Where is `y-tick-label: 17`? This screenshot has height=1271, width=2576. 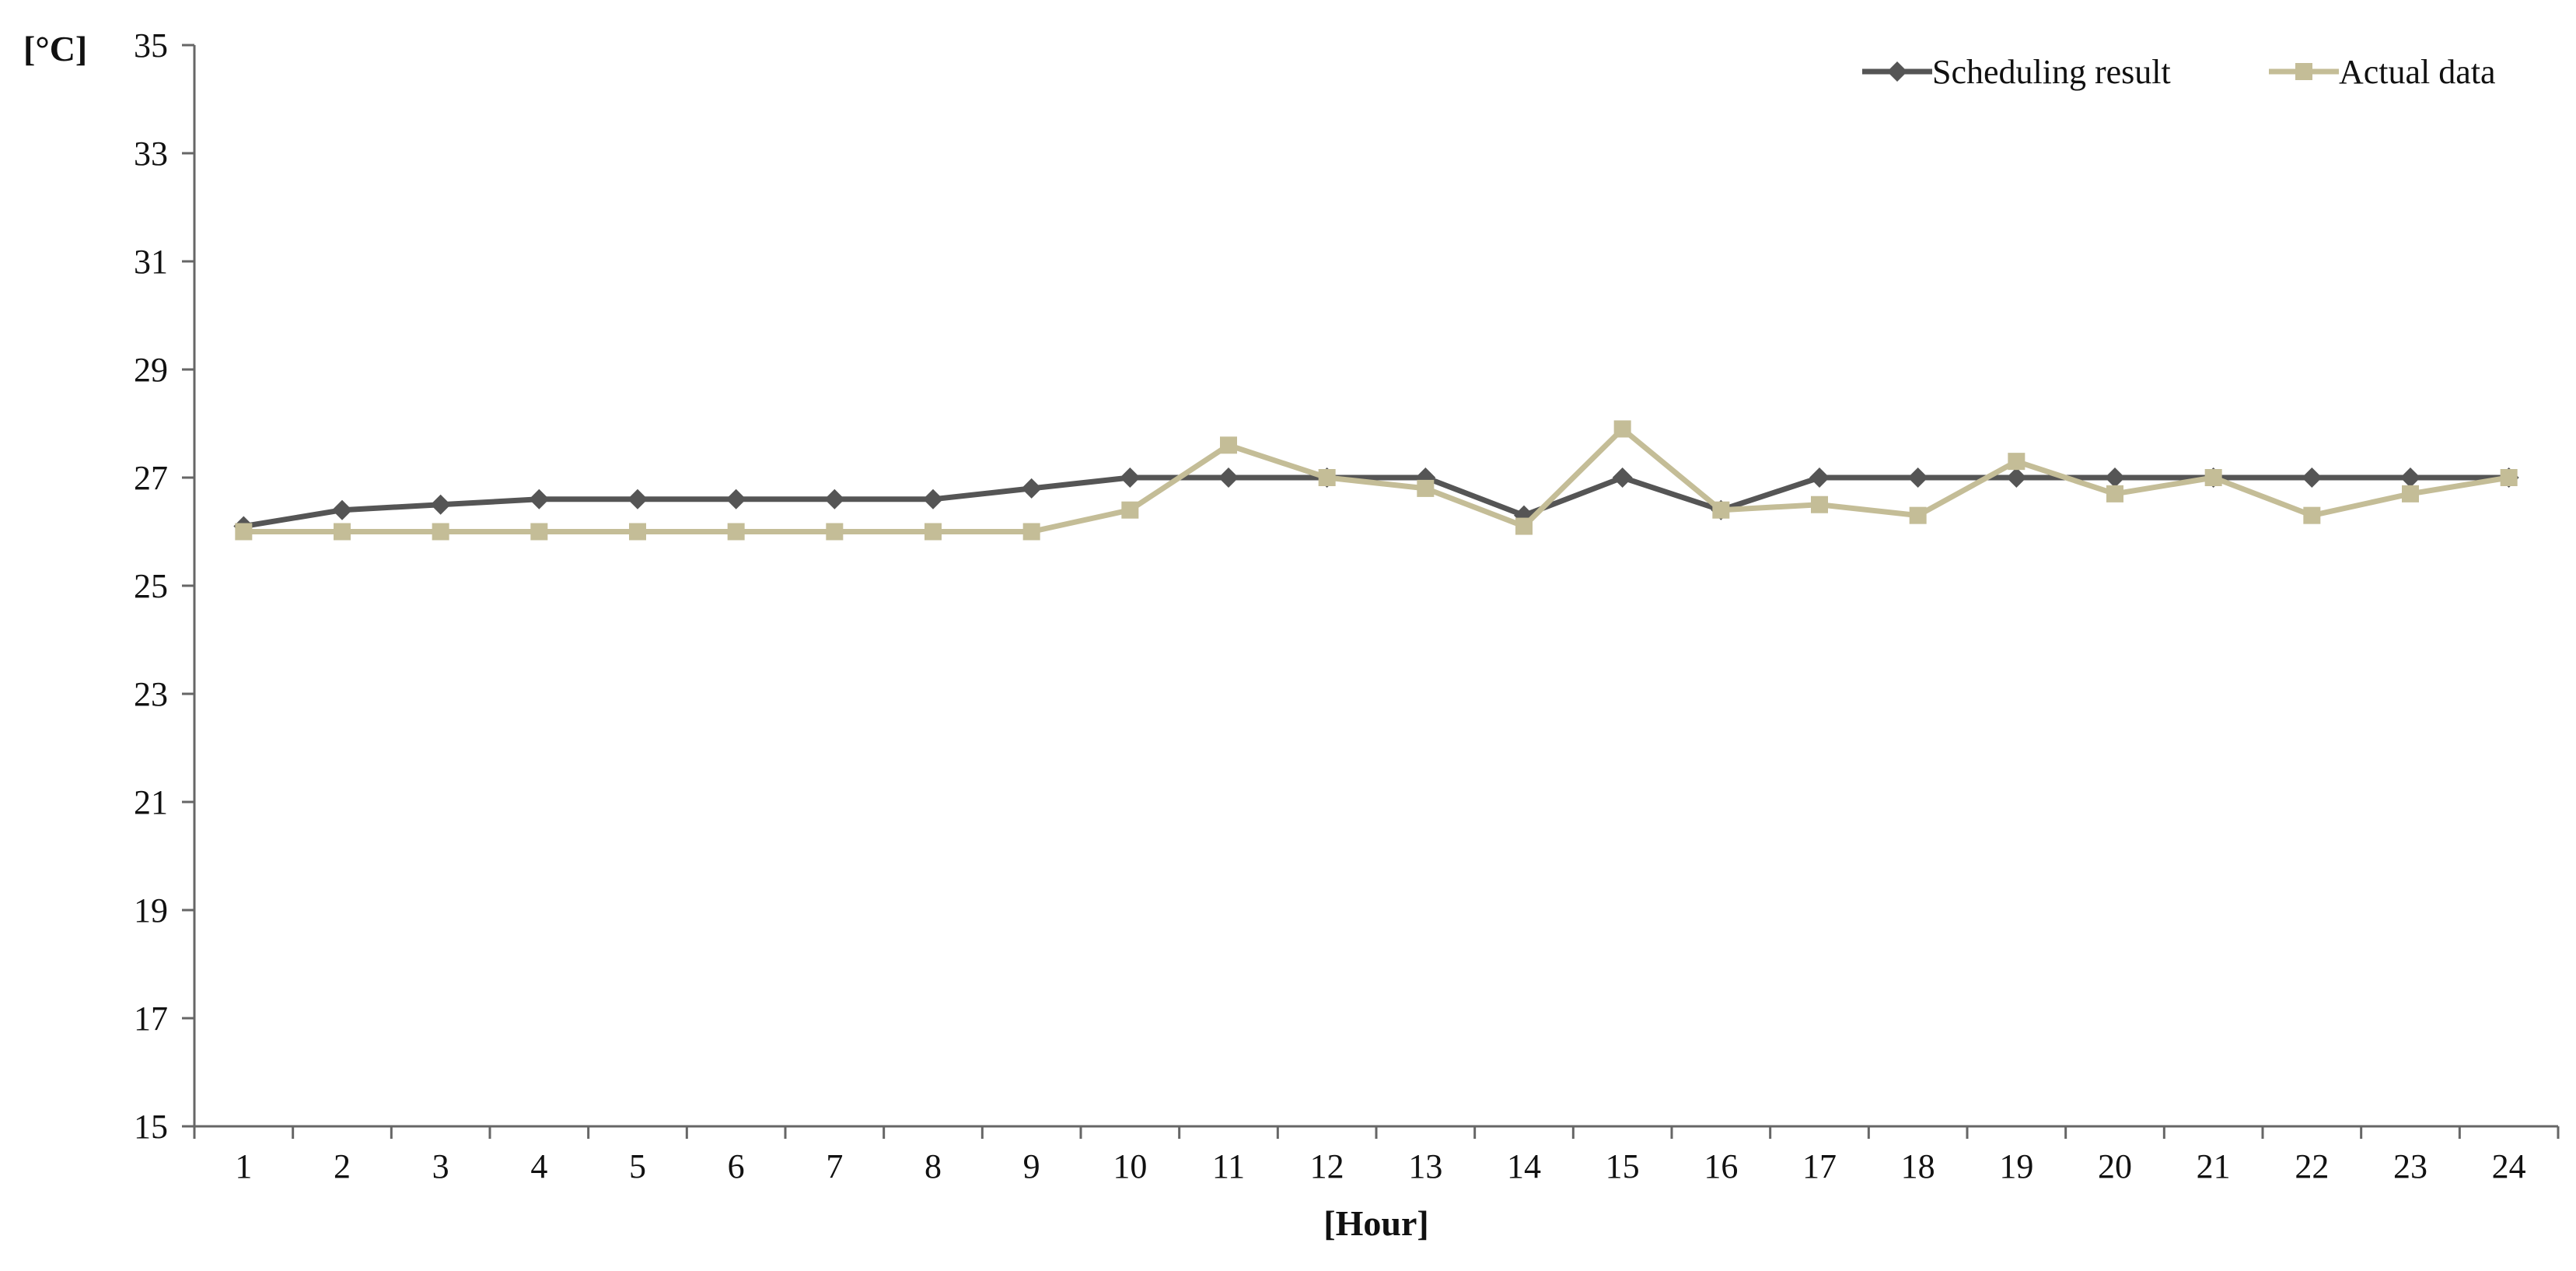 y-tick-label: 17 is located at coordinates (151, 1019).